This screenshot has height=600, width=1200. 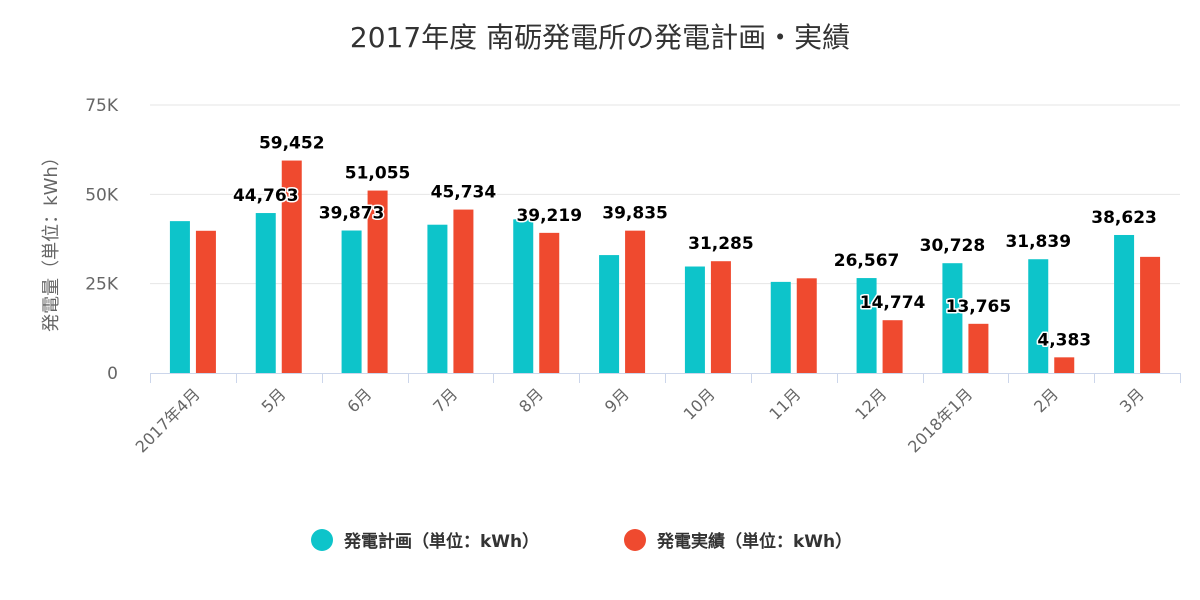 What do you see at coordinates (600, 37) in the screenshot?
I see `chart-title: 2017年度 南砺発電所の発電計画・実績` at bounding box center [600, 37].